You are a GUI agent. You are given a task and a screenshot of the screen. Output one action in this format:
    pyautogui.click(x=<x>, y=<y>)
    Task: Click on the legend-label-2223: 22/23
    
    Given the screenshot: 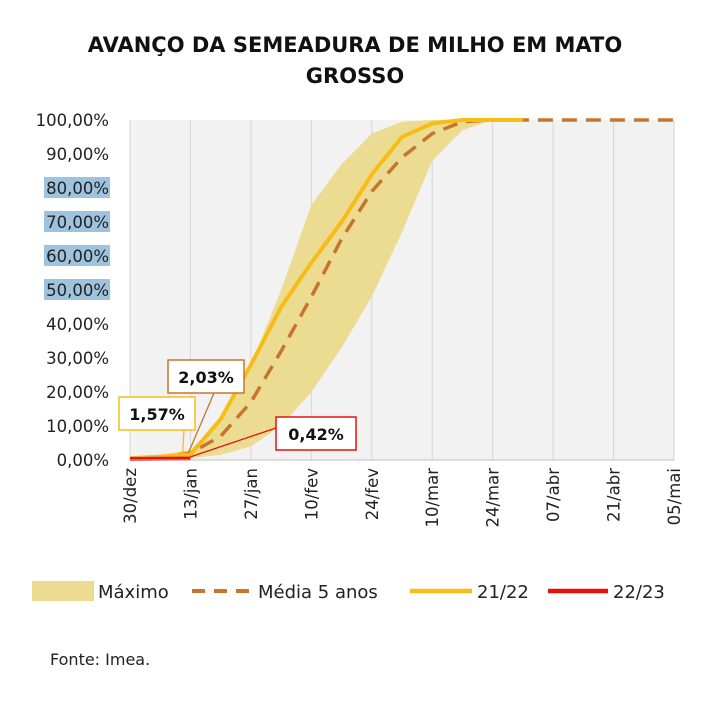 What is the action you would take?
    pyautogui.click(x=639, y=592)
    